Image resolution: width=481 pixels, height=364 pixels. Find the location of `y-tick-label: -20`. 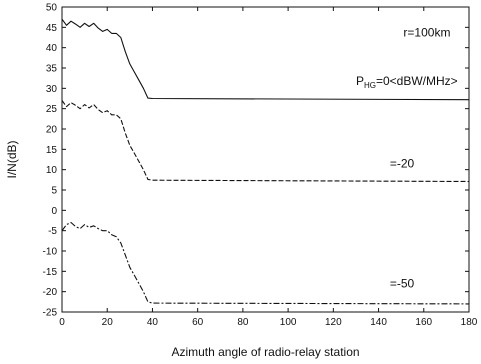

y-tick-label: -20 is located at coordinates (50, 292).